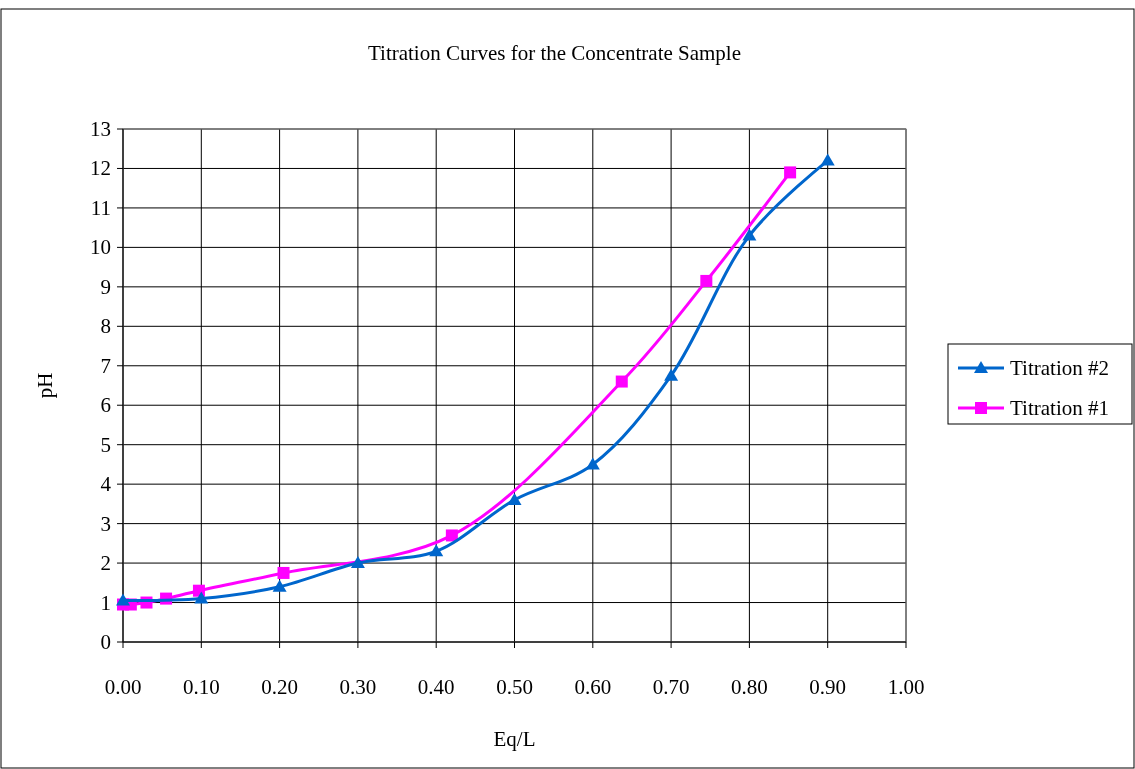  I want to click on y-tick-label: 8, so click(105, 326).